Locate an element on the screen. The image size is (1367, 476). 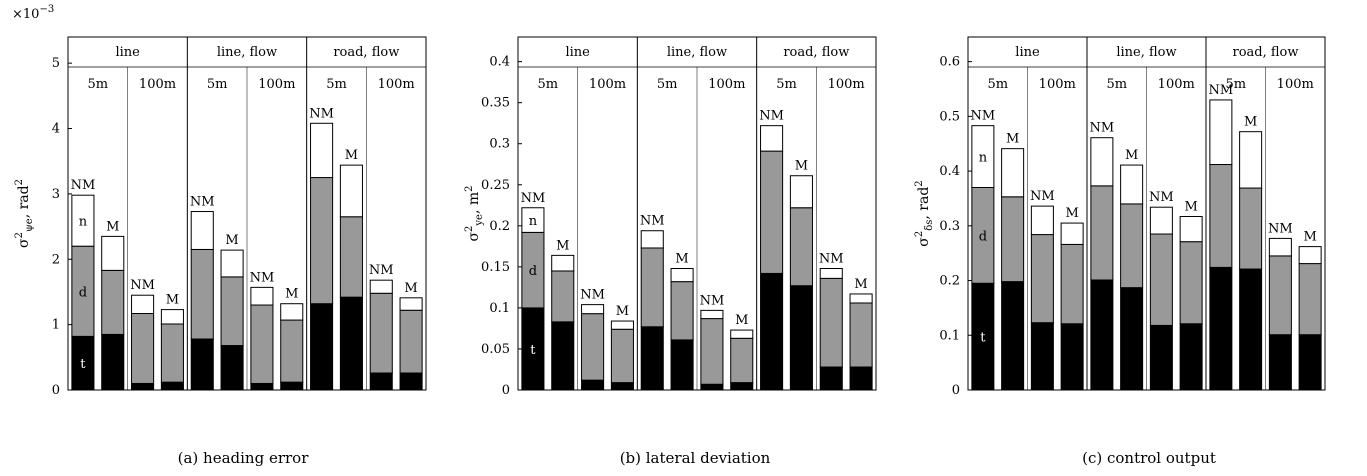
y-tick-label: 0.15 is located at coordinates (495, 267).